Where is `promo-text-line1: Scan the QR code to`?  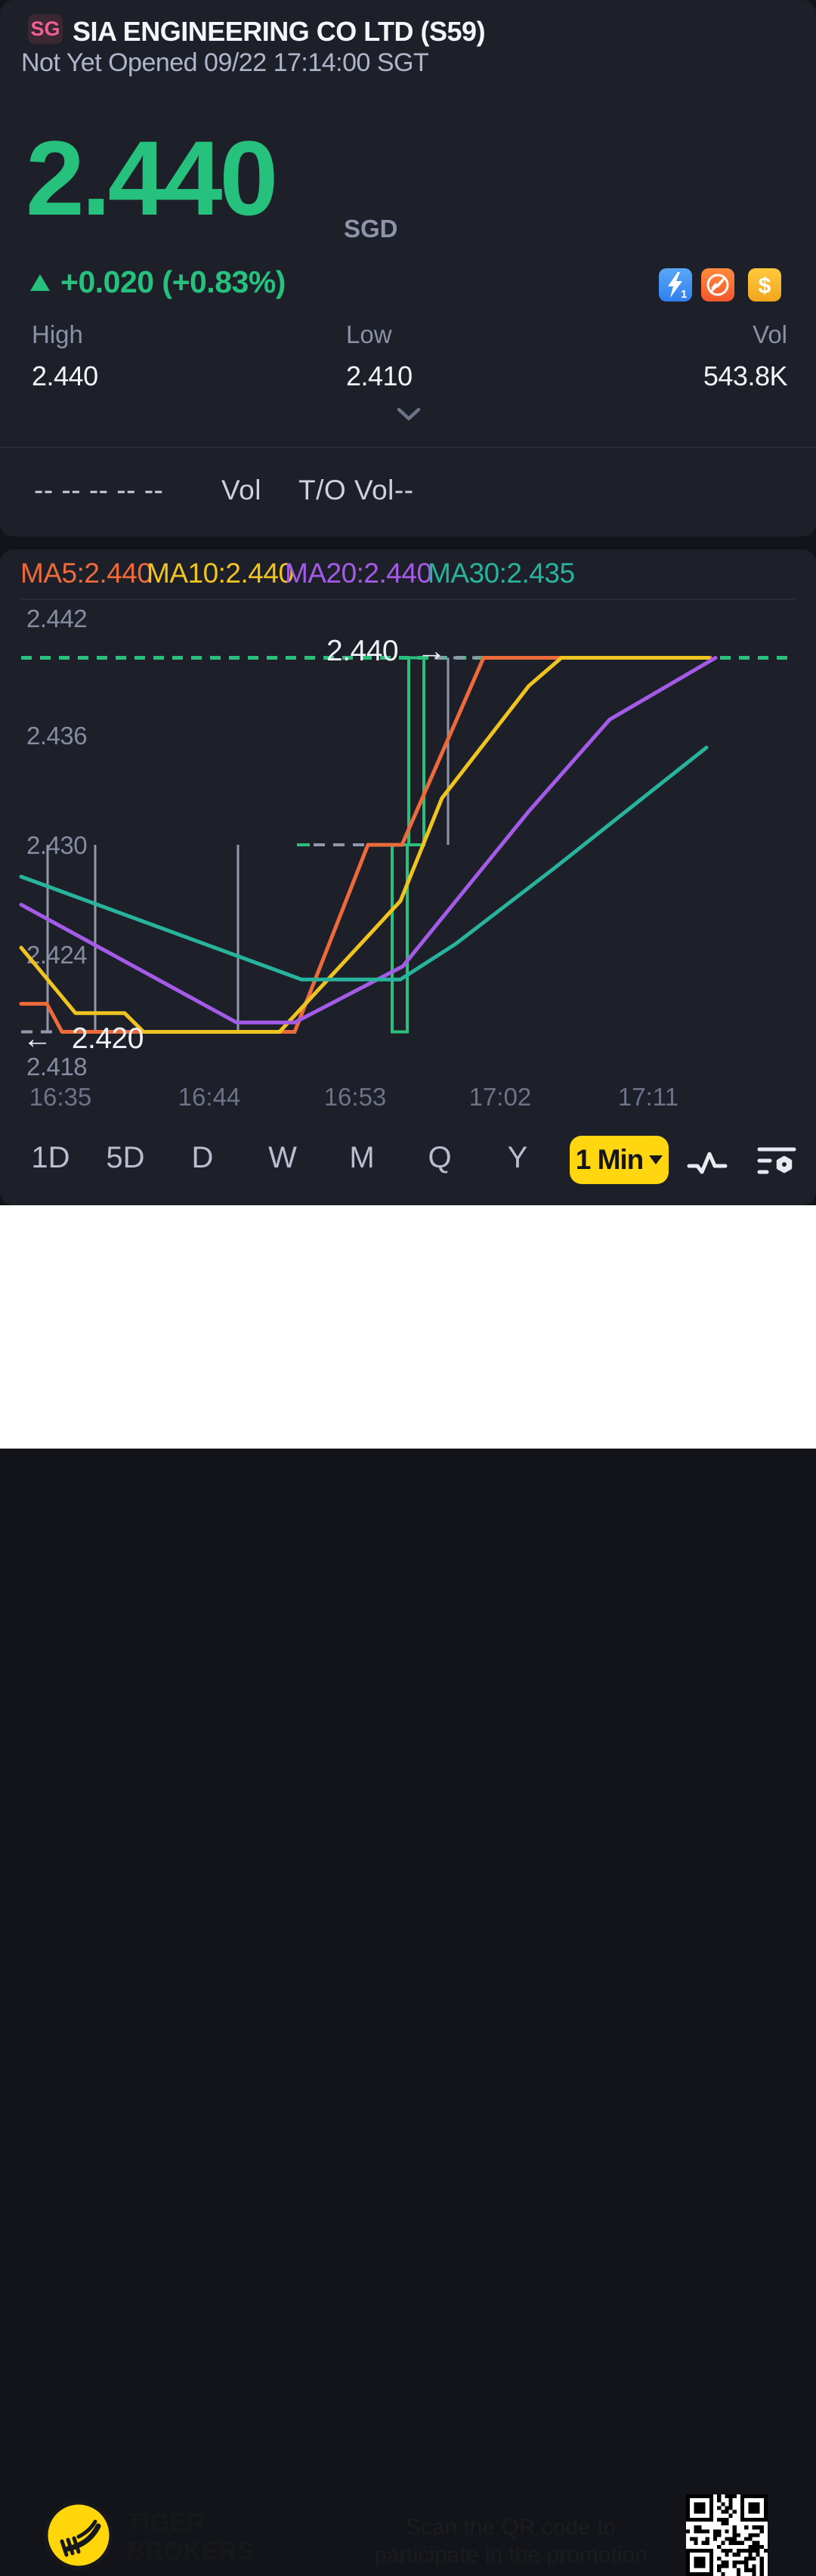
promo-text-line1: Scan the QR code to is located at coordinates (511, 2527).